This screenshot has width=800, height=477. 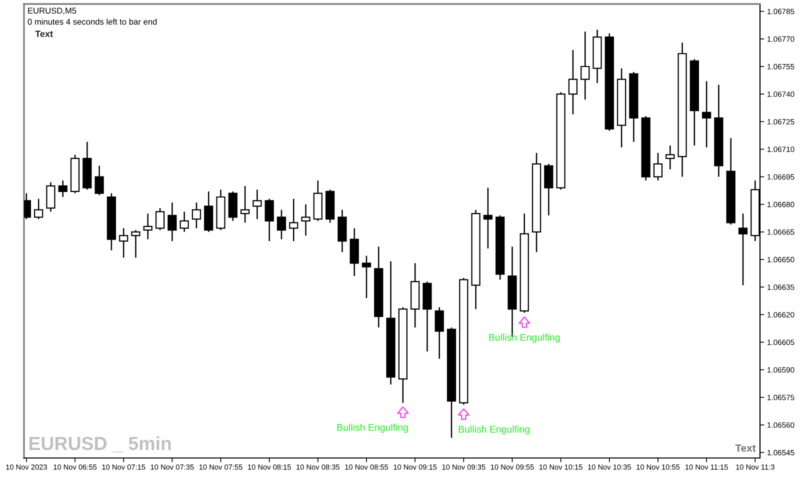 What do you see at coordinates (52, 11) in the screenshot?
I see `chart-title: EURUSD,M5` at bounding box center [52, 11].